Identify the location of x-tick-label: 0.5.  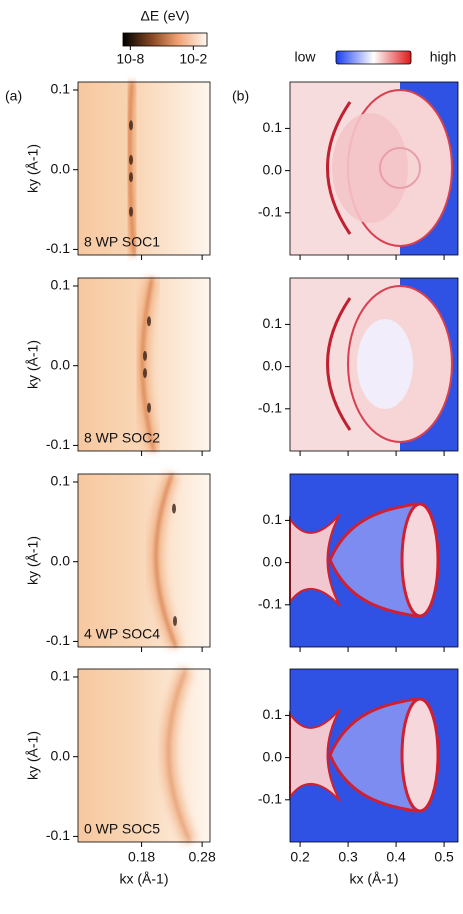
(444, 857).